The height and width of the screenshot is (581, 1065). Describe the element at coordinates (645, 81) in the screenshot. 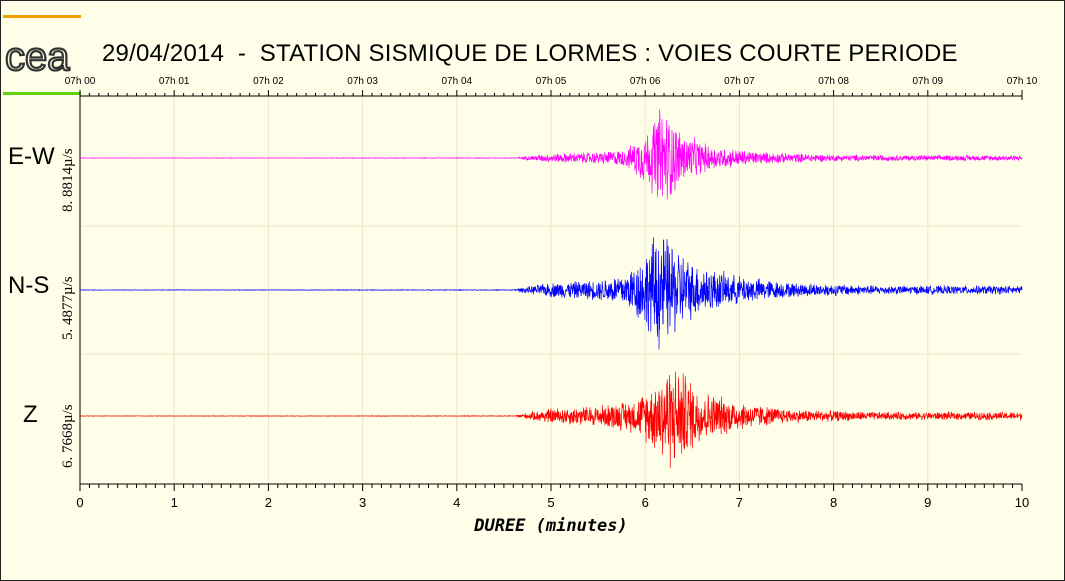

I see `top-time-tick-label: 07h 06` at that location.